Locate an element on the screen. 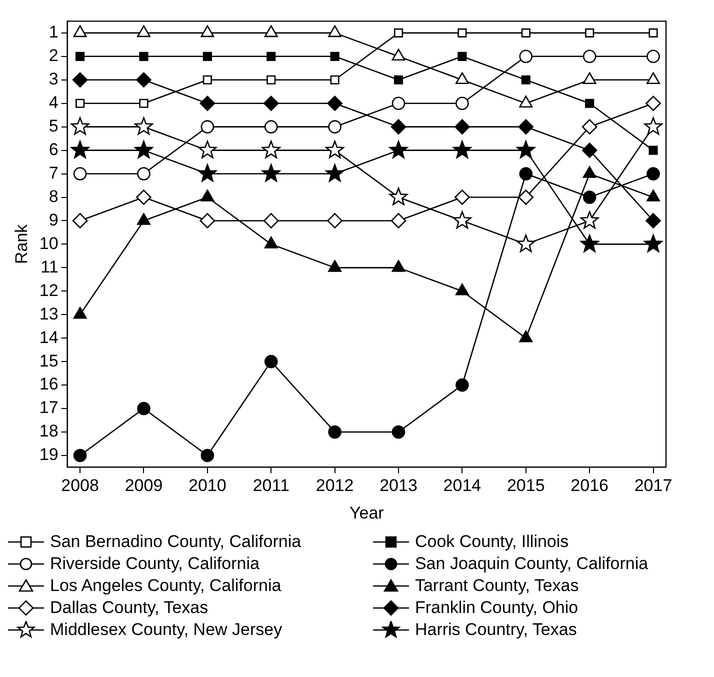  y-tick-label: 17 is located at coordinates (48, 408).